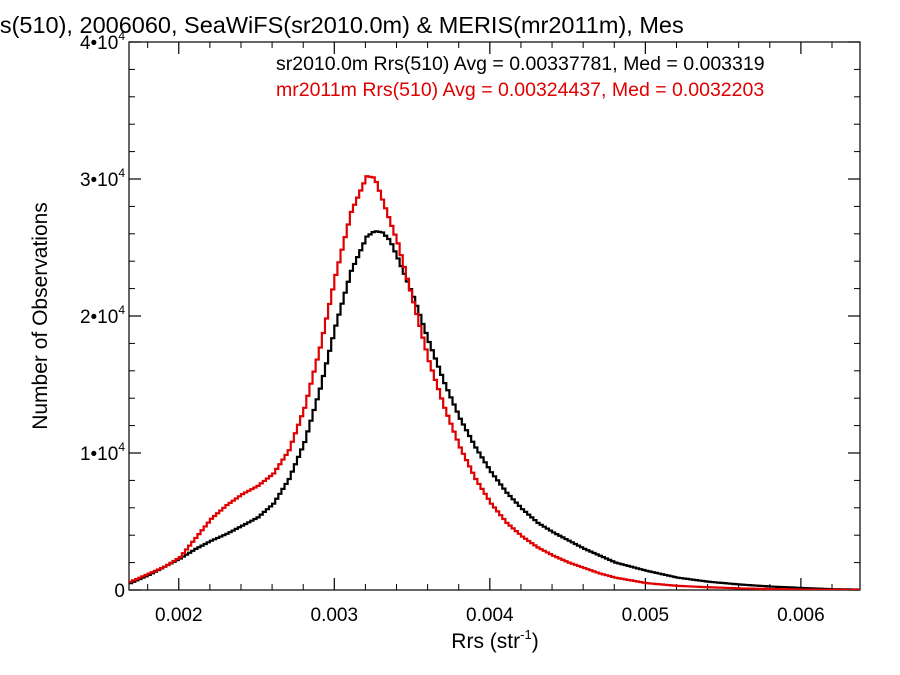  Describe the element at coordinates (485, 641) in the screenshot. I see `x-axis-label-main: Rrs (str` at that location.